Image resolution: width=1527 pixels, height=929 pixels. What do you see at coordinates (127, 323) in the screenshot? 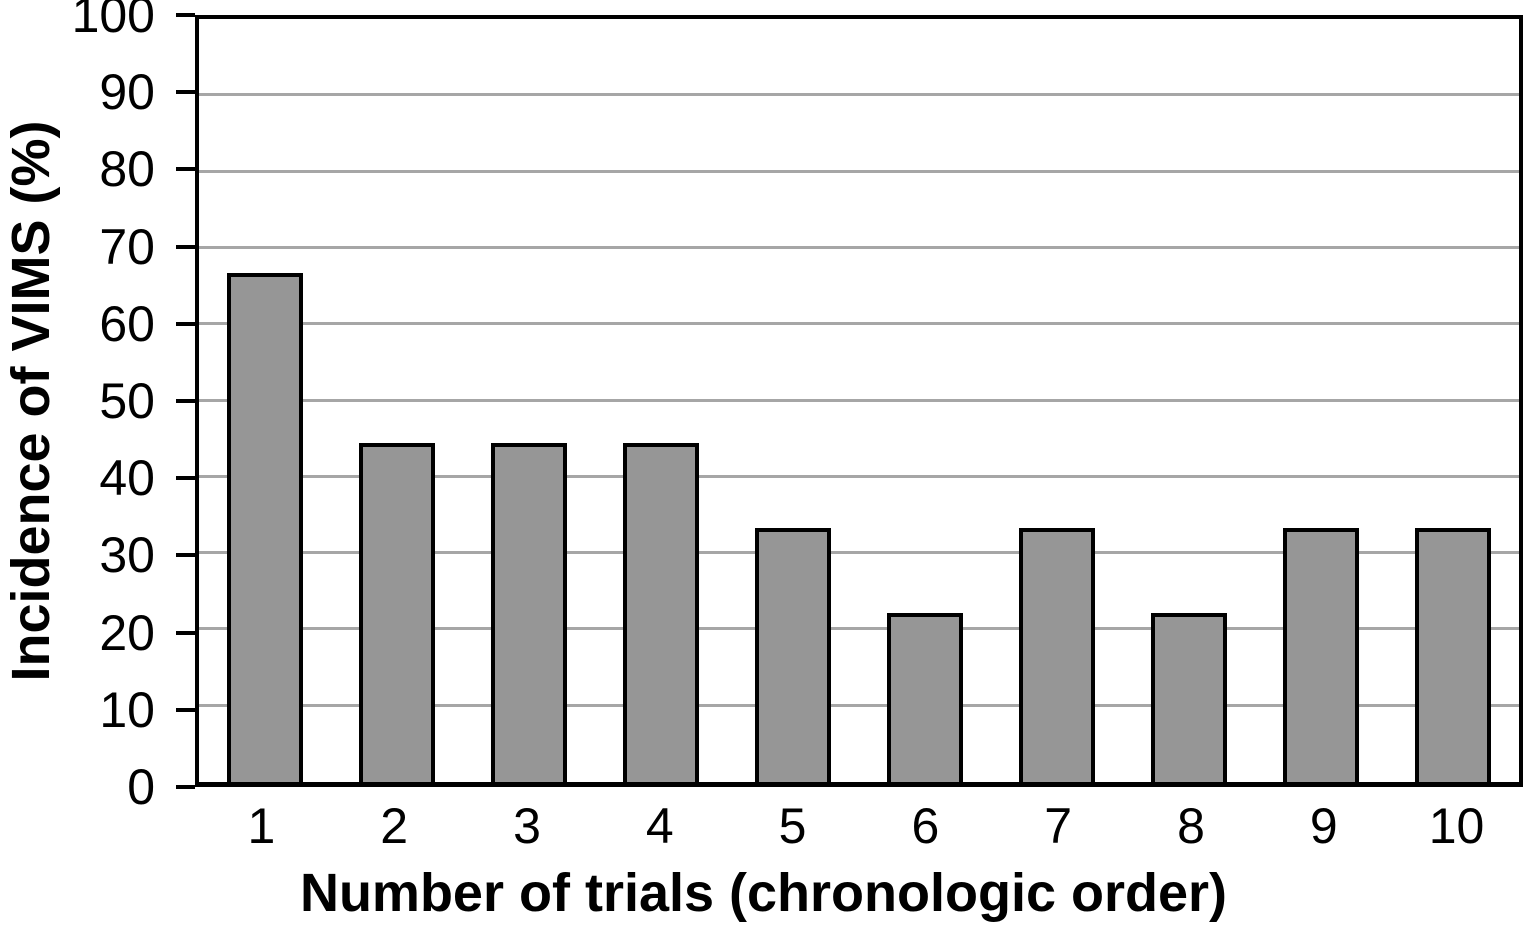
I see `y-axis-tick-label-60: 60` at bounding box center [127, 323].